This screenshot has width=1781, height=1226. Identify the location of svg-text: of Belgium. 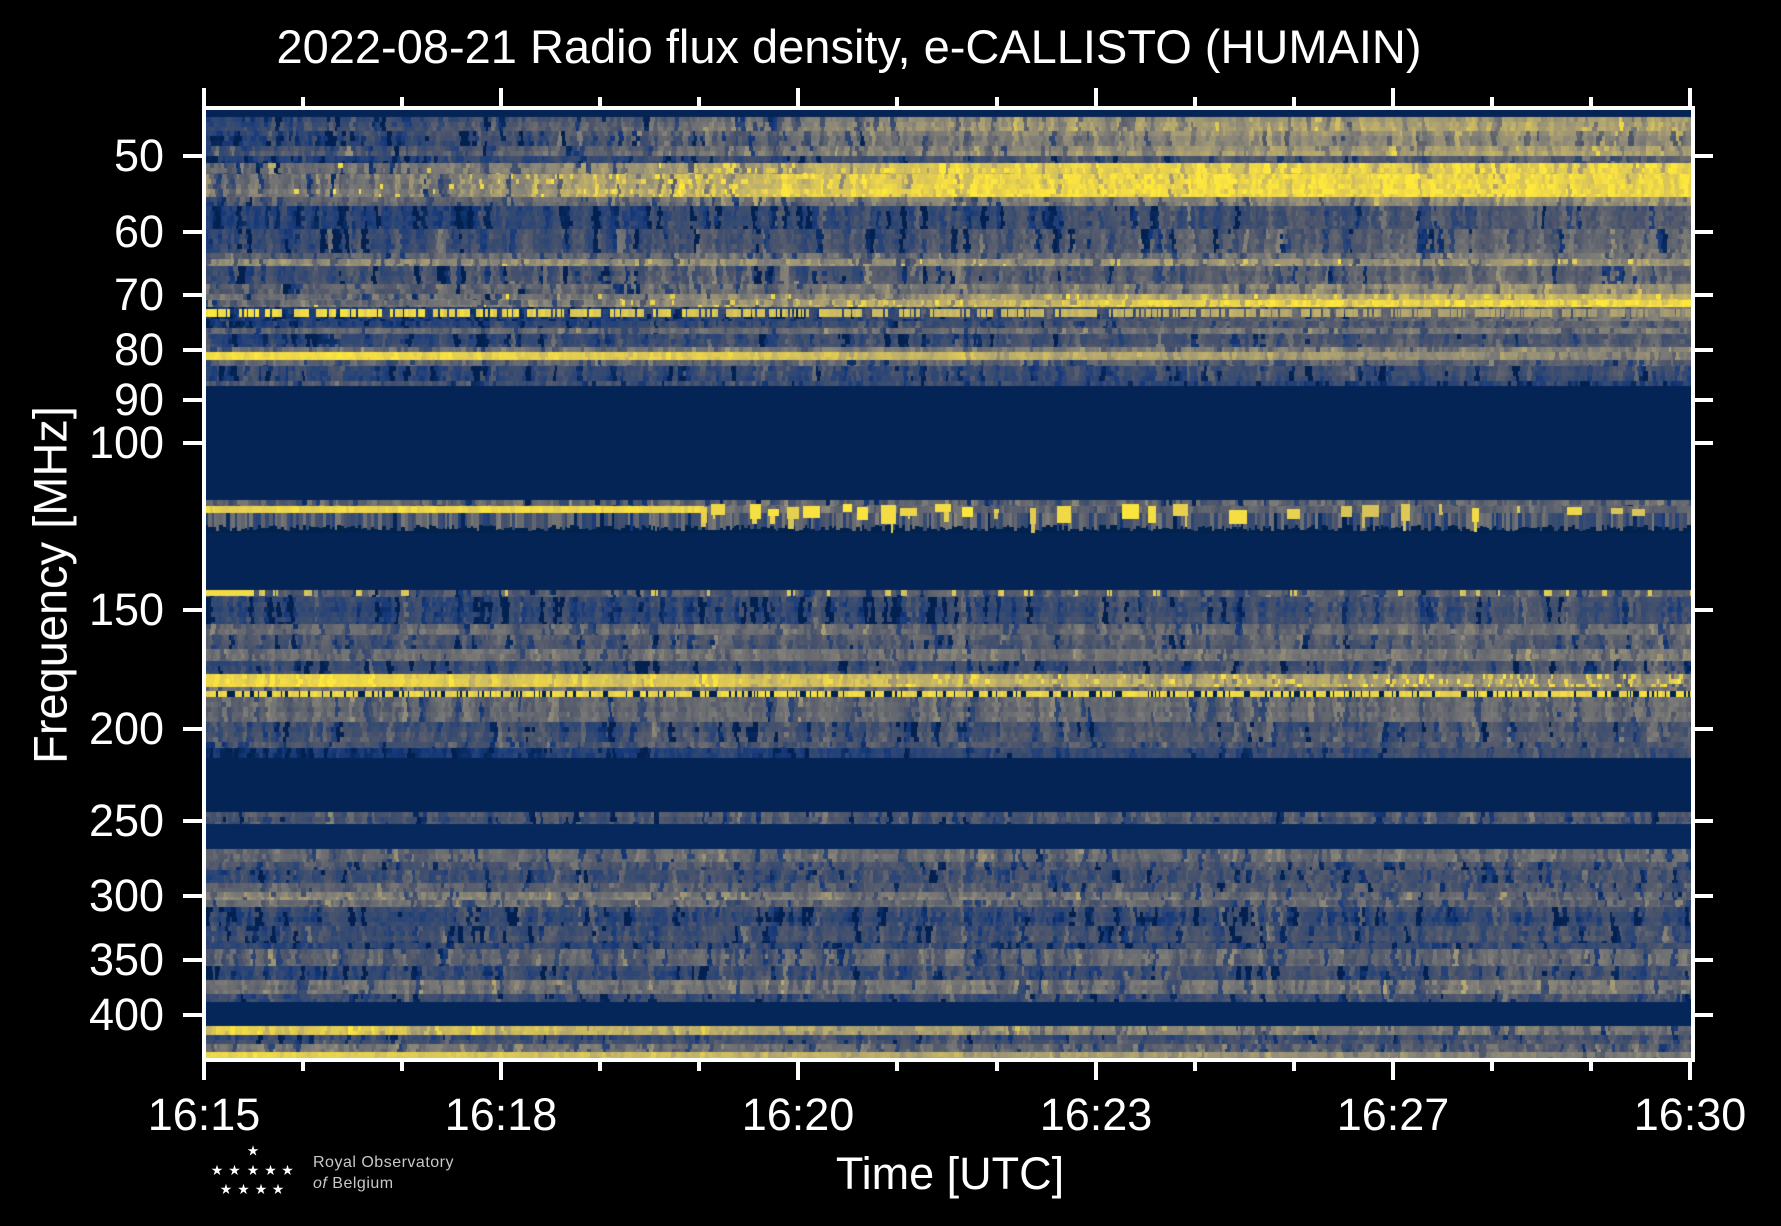
(353, 1183).